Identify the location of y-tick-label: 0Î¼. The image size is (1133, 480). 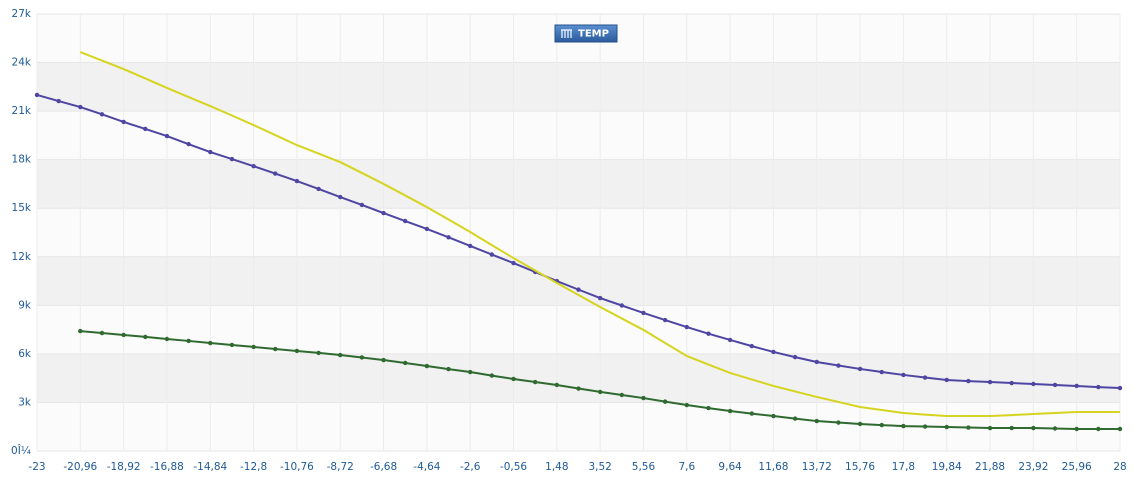
(21, 450).